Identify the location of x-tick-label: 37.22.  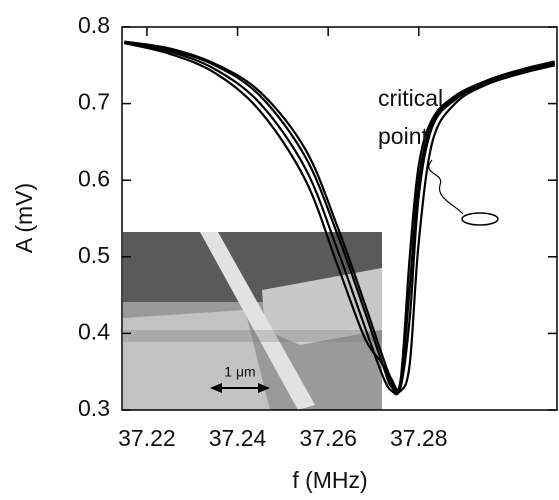
(147, 438).